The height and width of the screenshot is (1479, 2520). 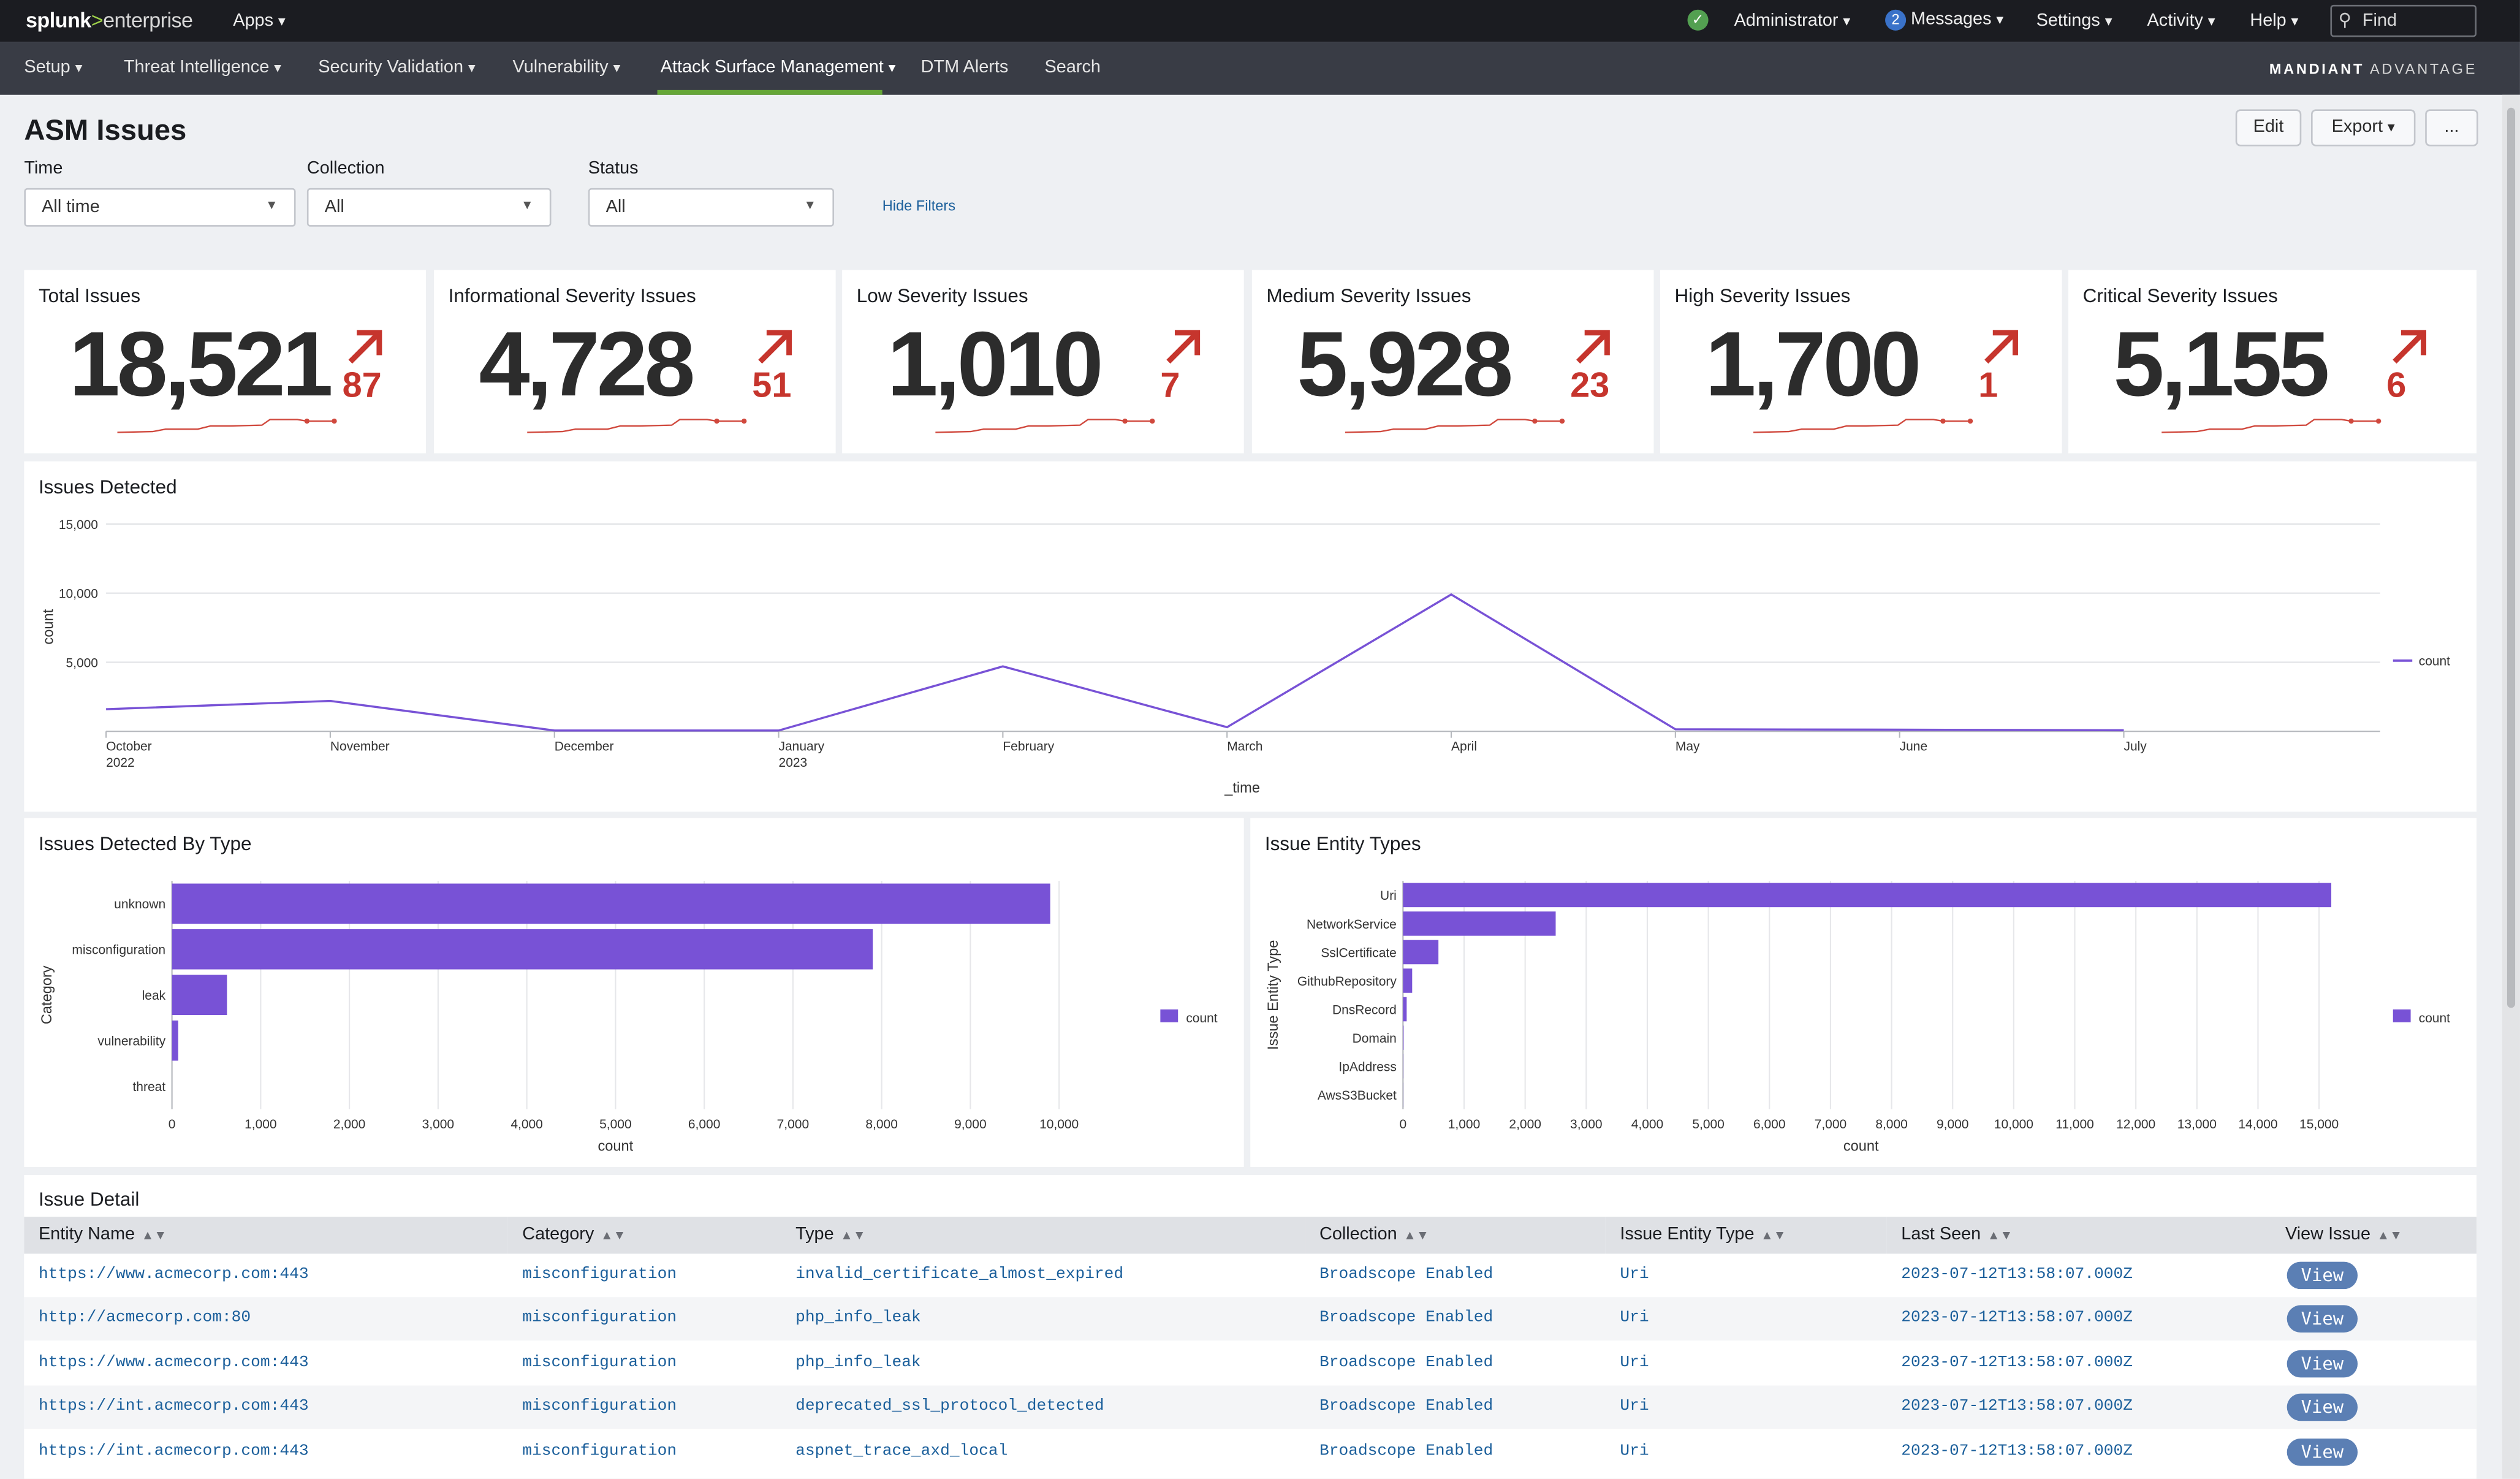 What do you see at coordinates (203, 67) in the screenshot?
I see `nav-threat-intelligence: Threat Intelligence` at bounding box center [203, 67].